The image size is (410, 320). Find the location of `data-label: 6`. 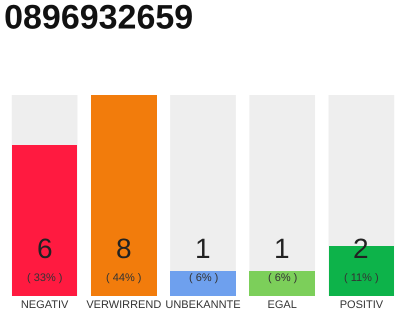

data-label: 6 is located at coordinates (45, 248).